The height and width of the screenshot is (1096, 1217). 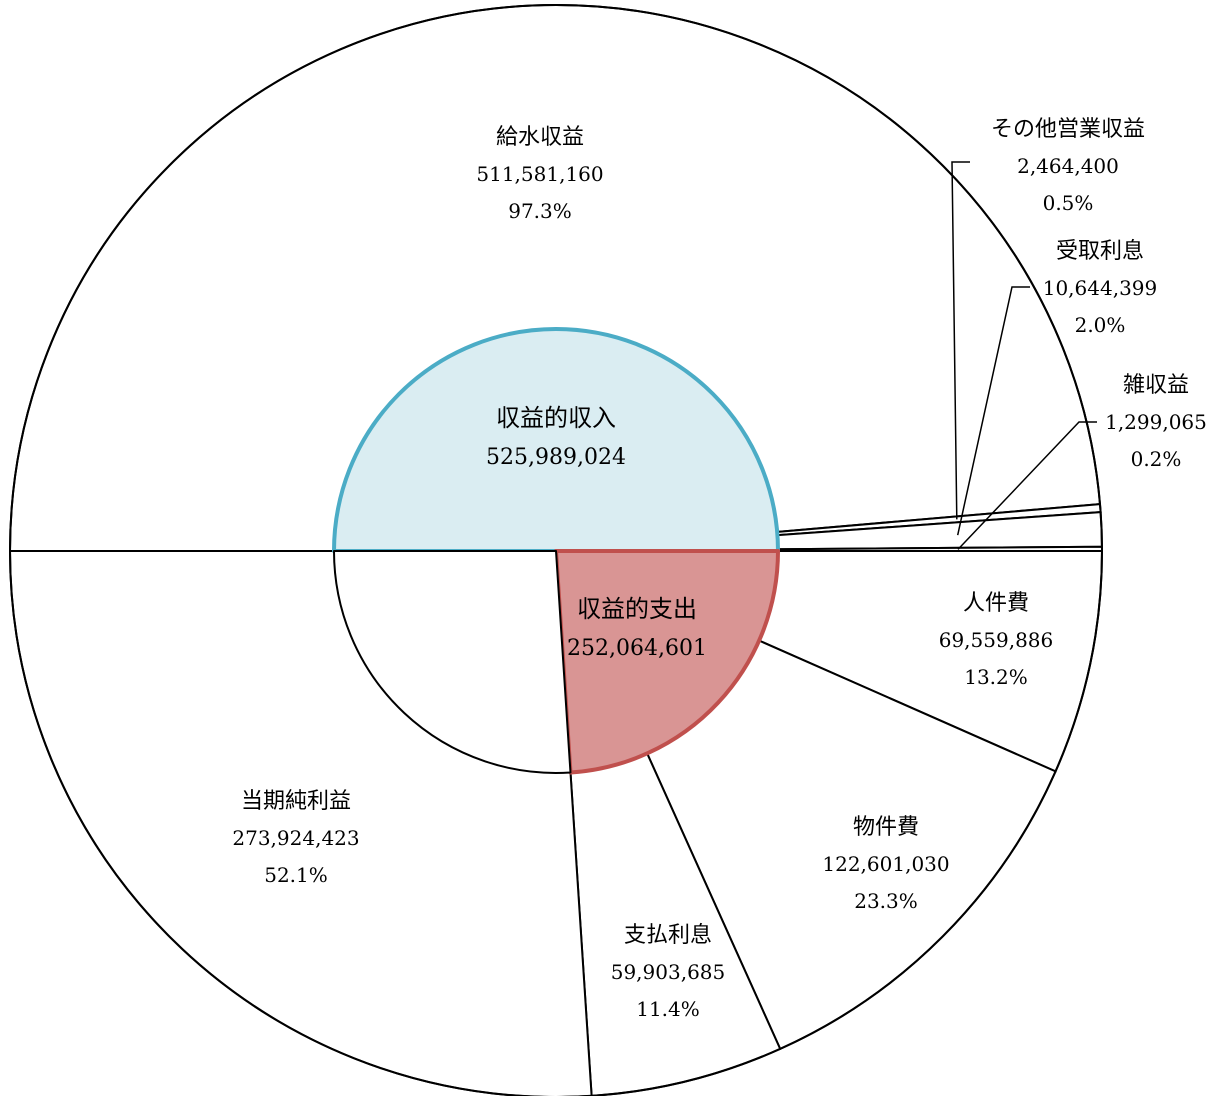 What do you see at coordinates (556, 418) in the screenshot?
I see `inner-label-0-line-0: 収益的収入` at bounding box center [556, 418].